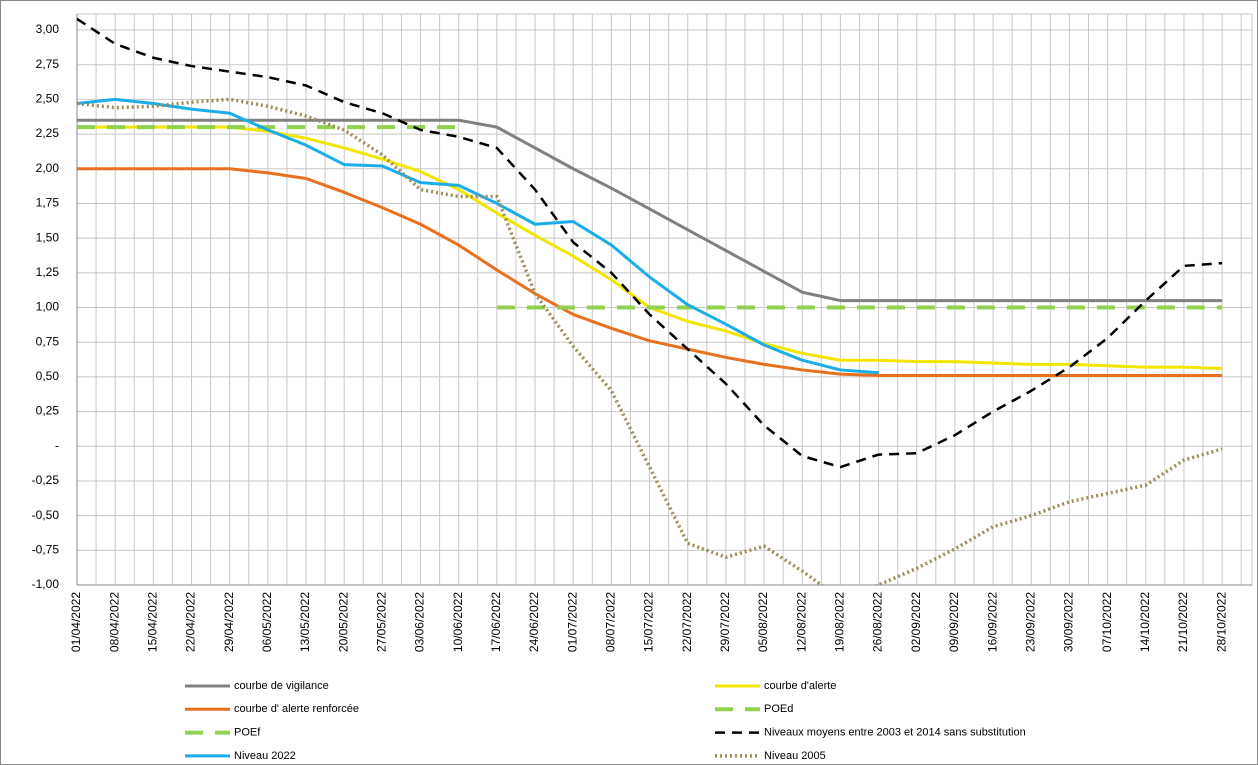  What do you see at coordinates (48, 272) in the screenshot?
I see `y-tick-label: 1,25` at bounding box center [48, 272].